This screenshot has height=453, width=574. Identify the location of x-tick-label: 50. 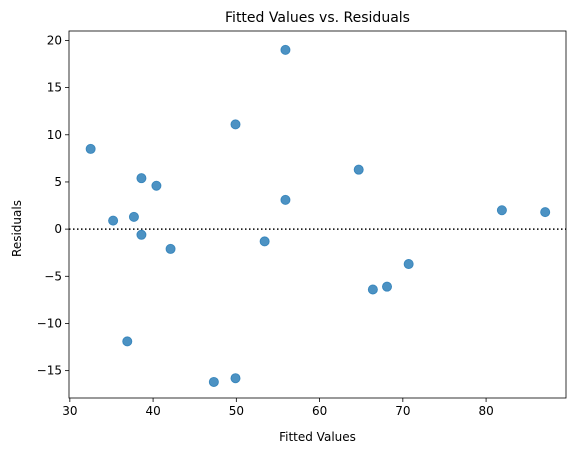
(236, 411).